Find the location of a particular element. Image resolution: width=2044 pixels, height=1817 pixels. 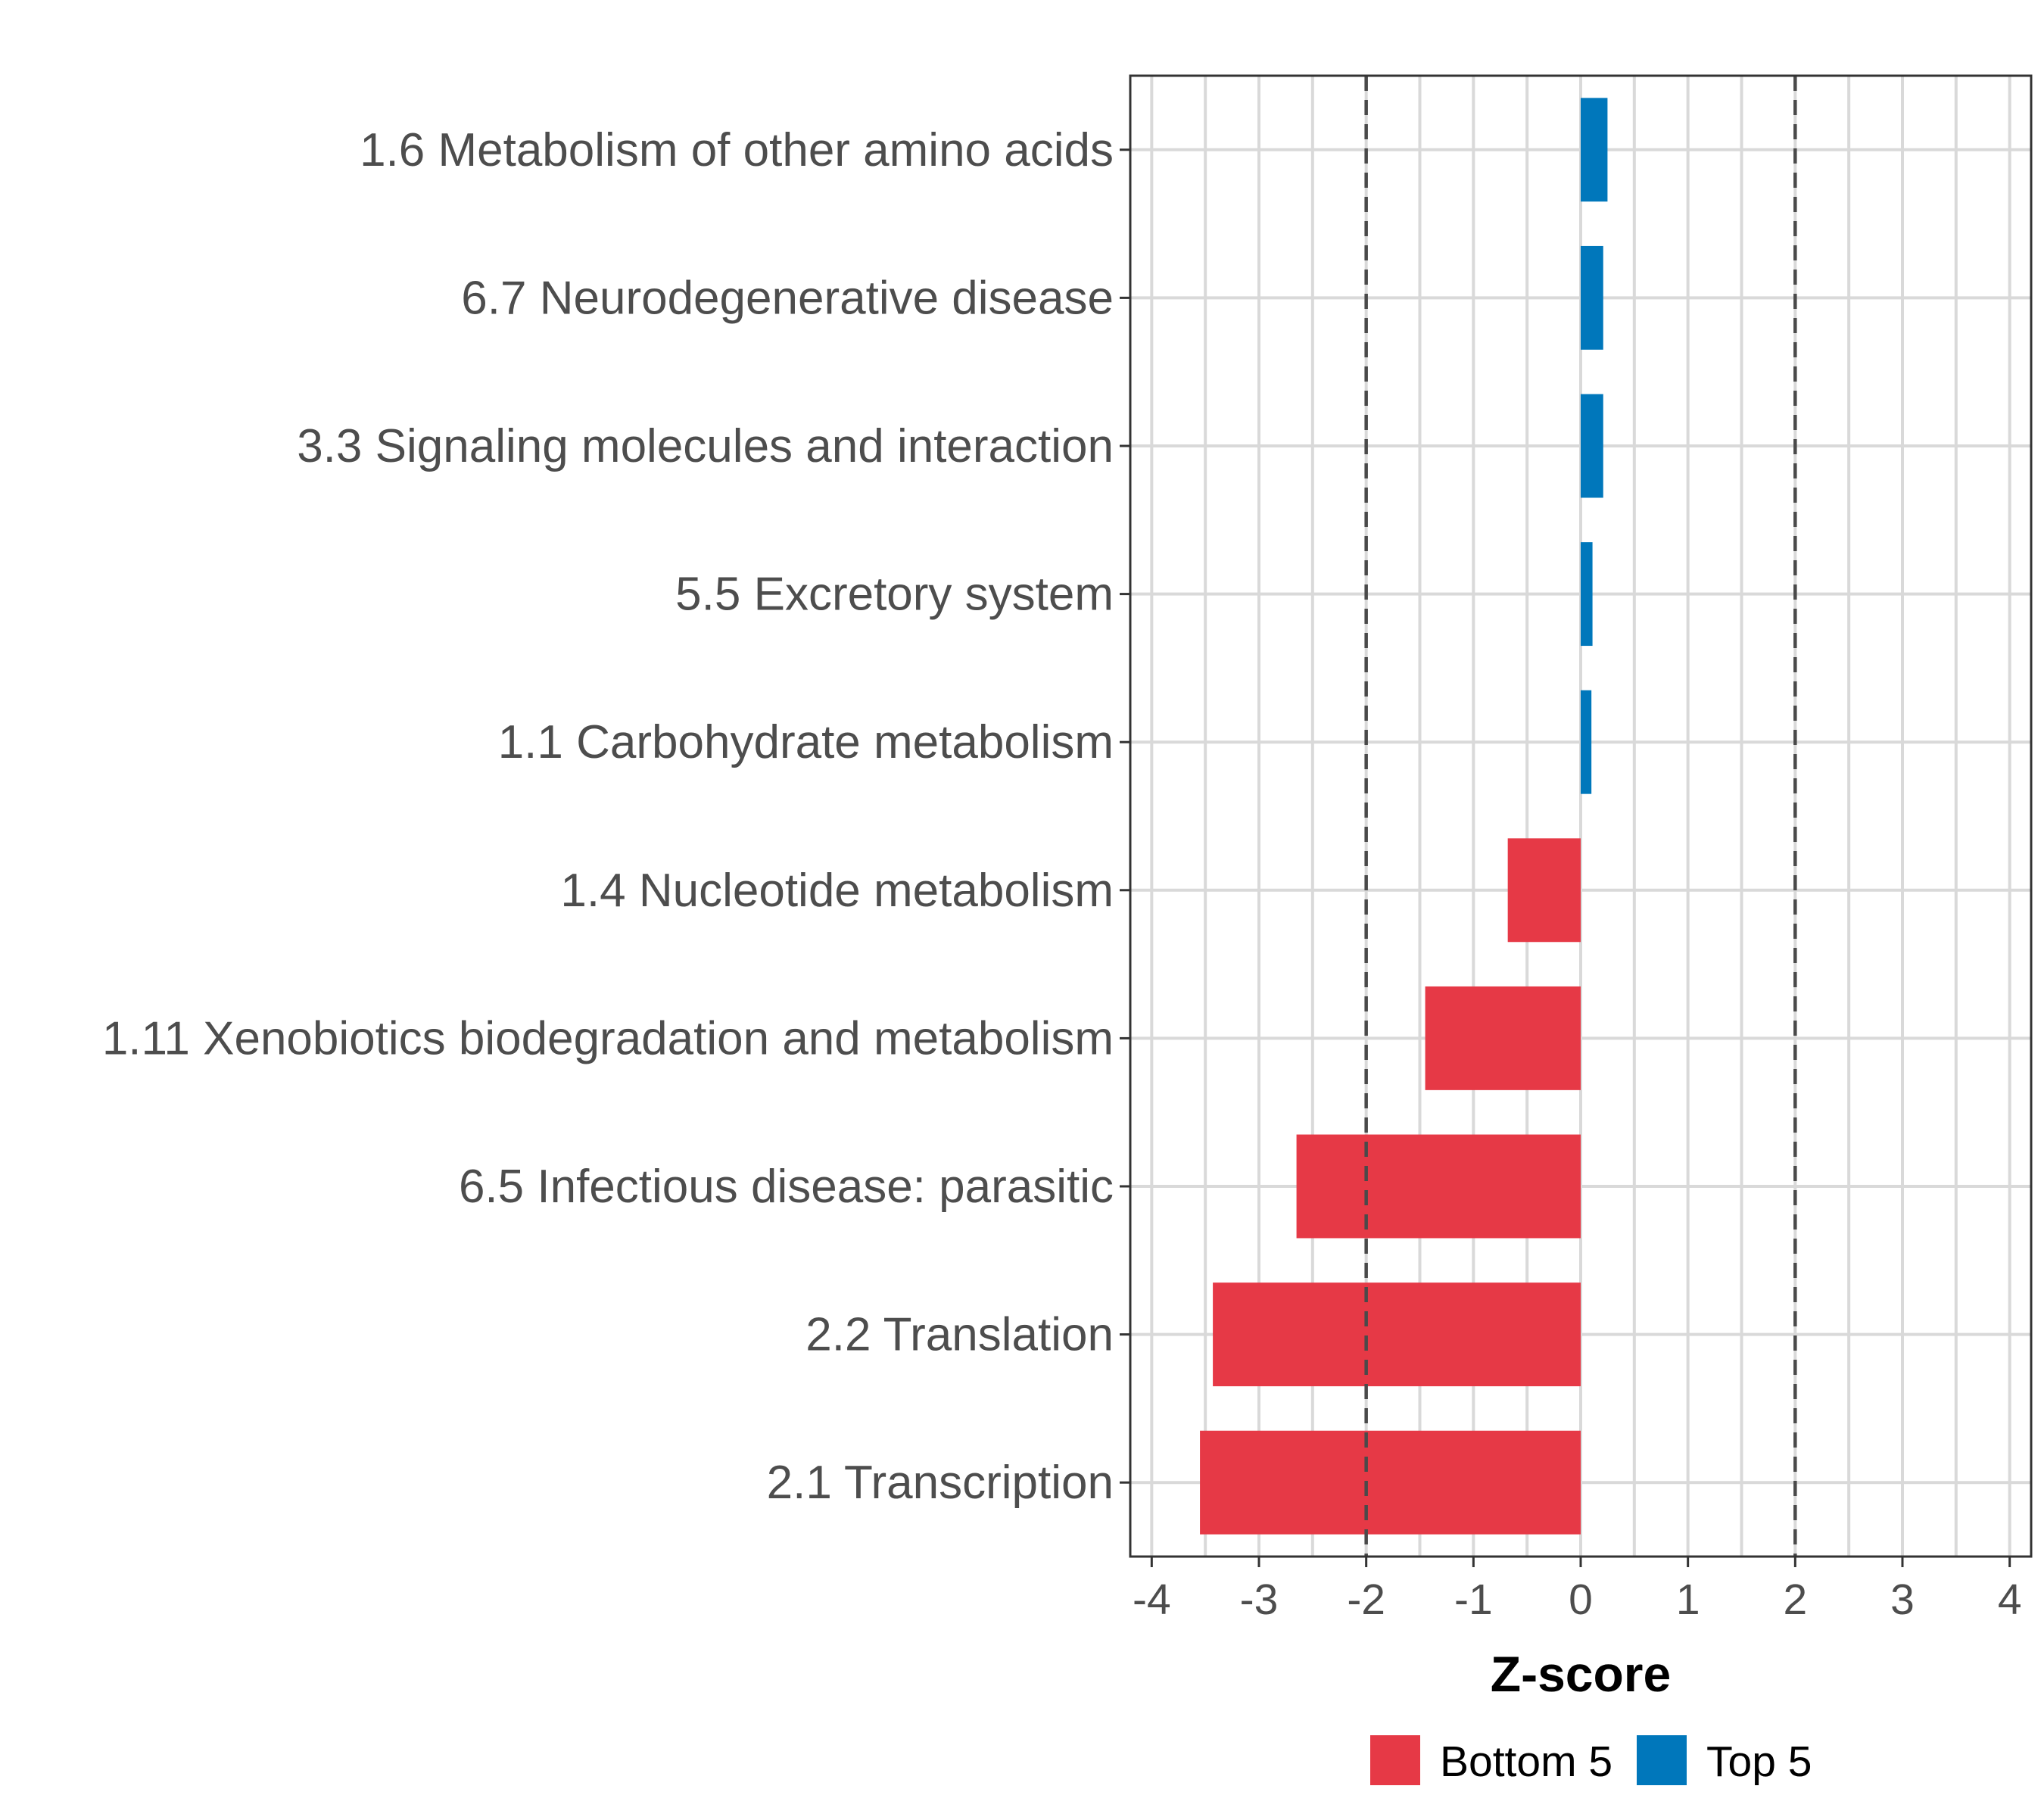

x-tick-label: -1 is located at coordinates (1473, 1599).